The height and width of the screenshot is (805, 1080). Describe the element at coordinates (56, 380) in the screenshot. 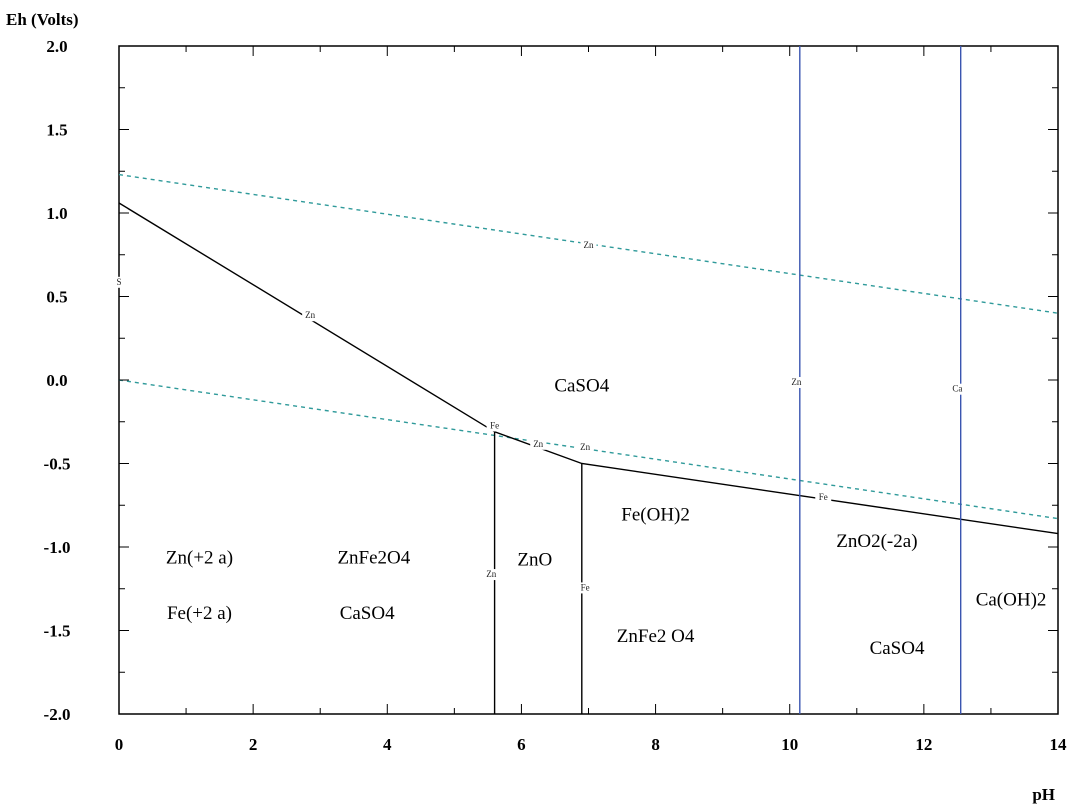

I see `y-tick-label: 0.0` at that location.